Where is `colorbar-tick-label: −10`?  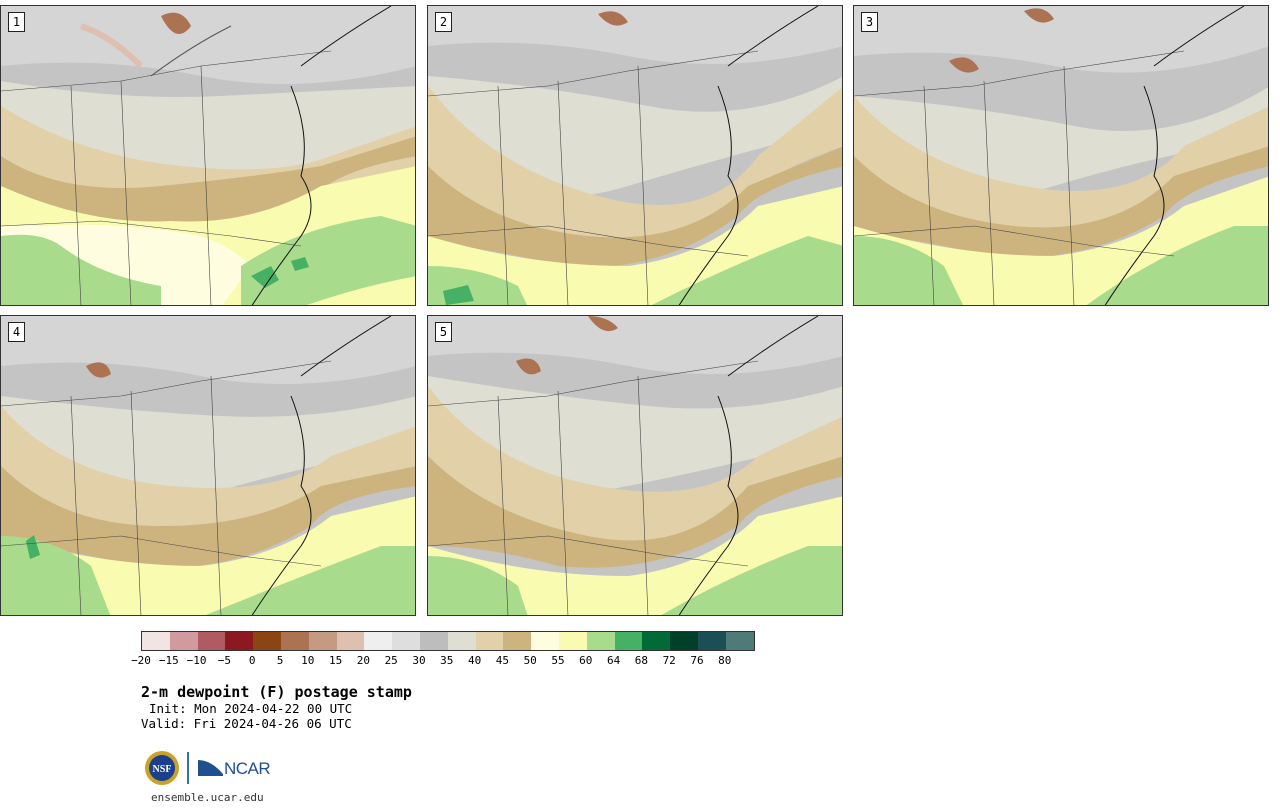
colorbar-tick-label: −10 is located at coordinates (196, 660).